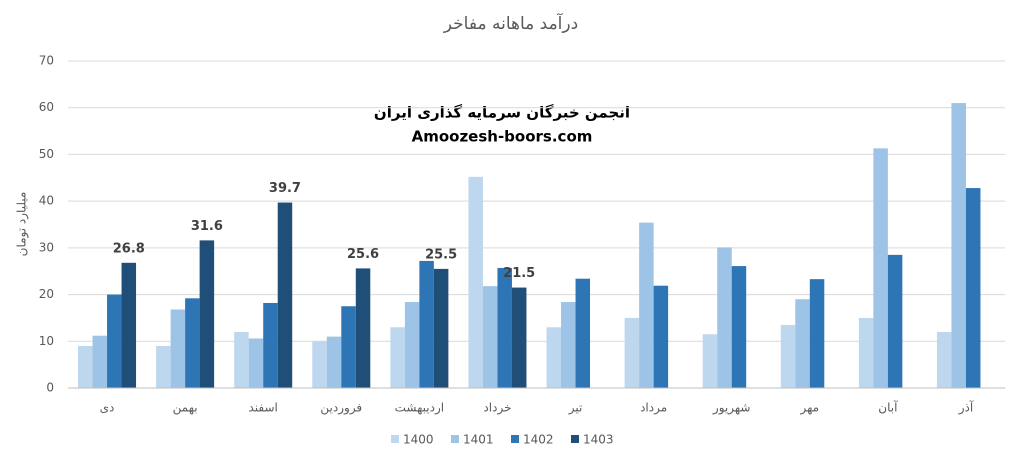 Image resolution: width=1022 pixels, height=463 pixels. What do you see at coordinates (129, 248) in the screenshot?
I see `data-label: 26.8` at bounding box center [129, 248].